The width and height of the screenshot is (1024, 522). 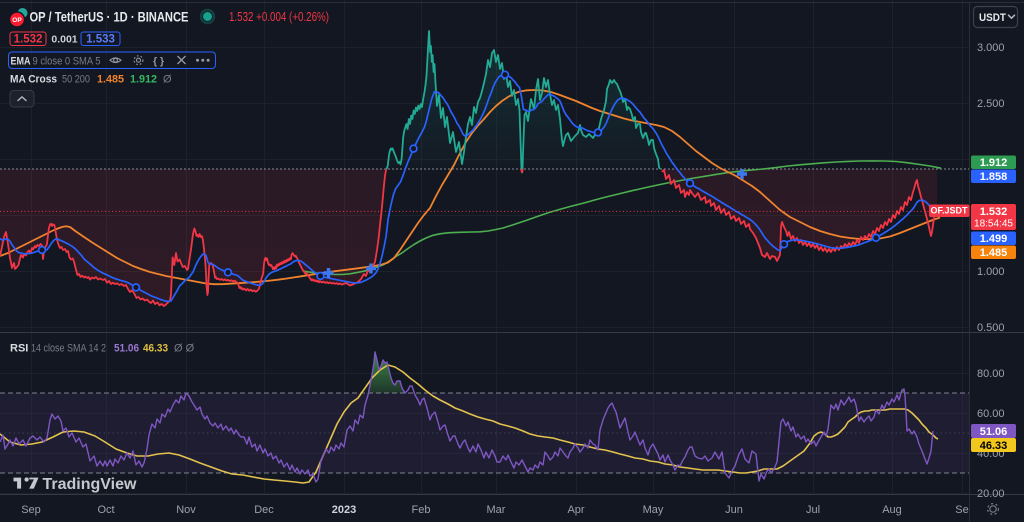 I want to click on svg-text: Oct, so click(x=105, y=510).